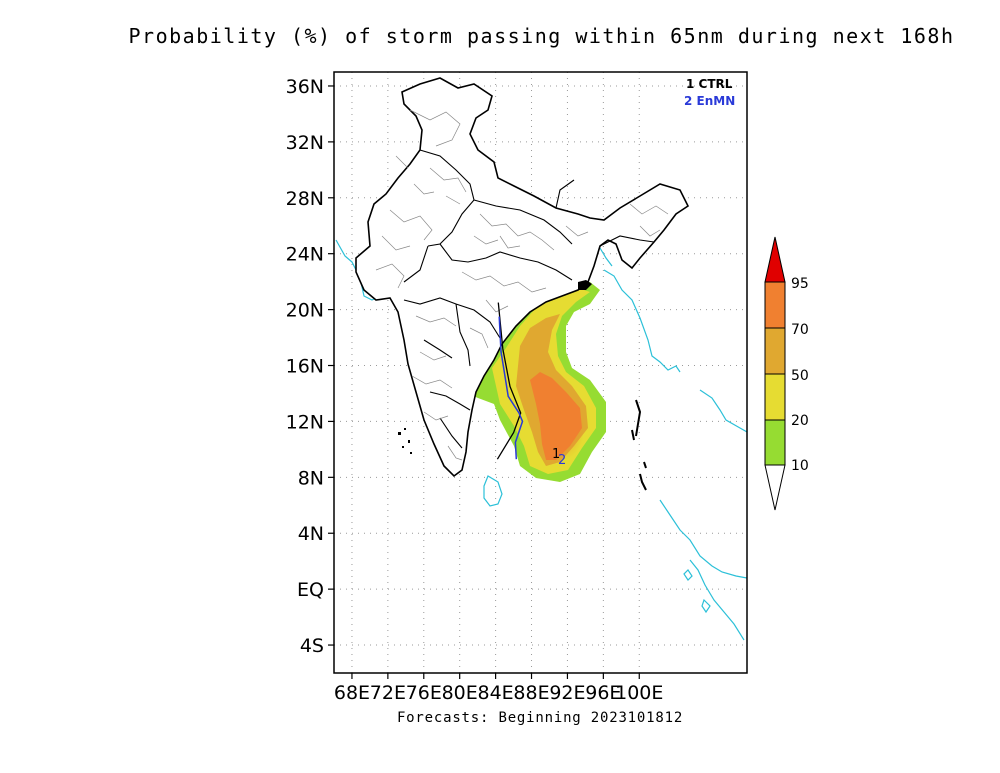  Describe the element at coordinates (305, 255) in the screenshot. I see `lat-tick-label: 24N` at that location.